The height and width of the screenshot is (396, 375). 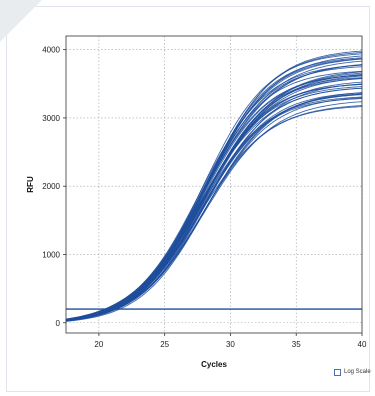 What do you see at coordinates (230, 344) in the screenshot?
I see `x-tick-label: 30` at bounding box center [230, 344].